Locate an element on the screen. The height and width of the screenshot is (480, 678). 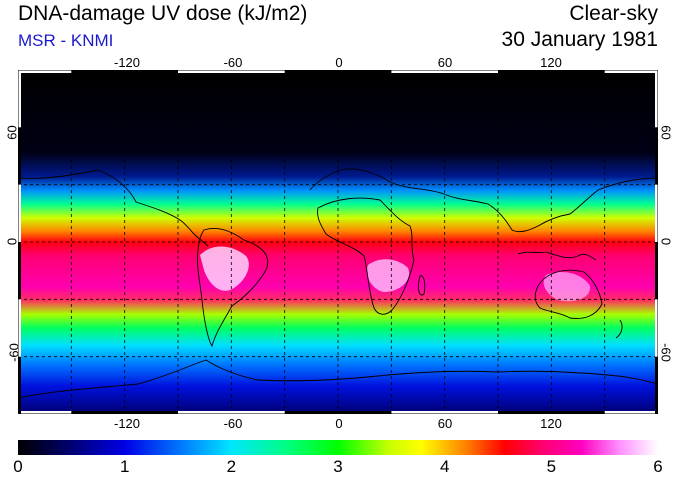
lon-label-bottom: 60 is located at coordinates (445, 423).